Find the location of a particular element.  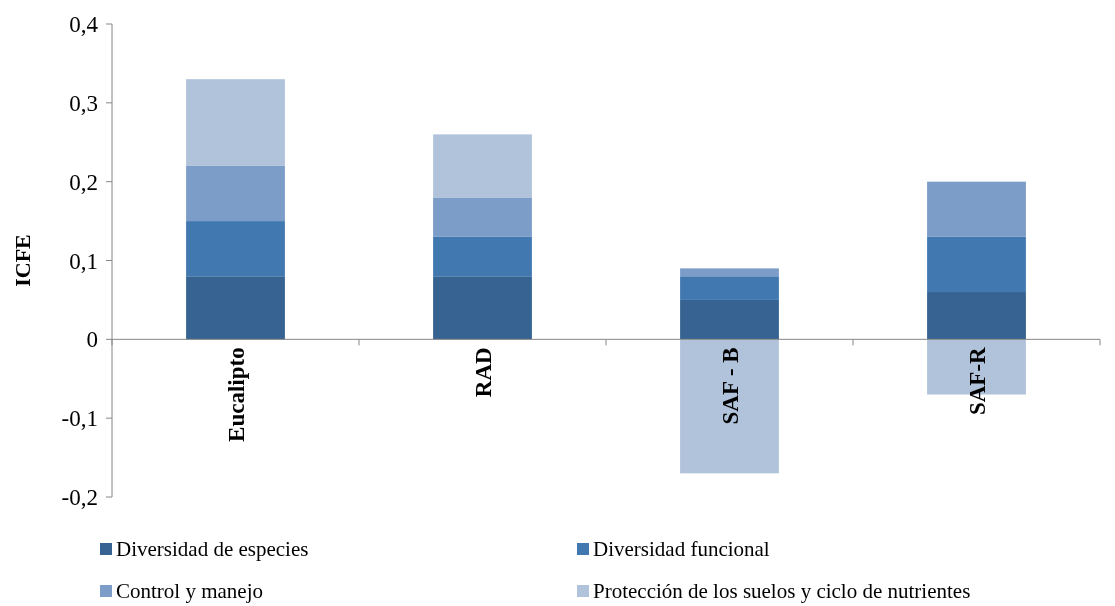

legend-label: Diversidad funcional is located at coordinates (681, 549).